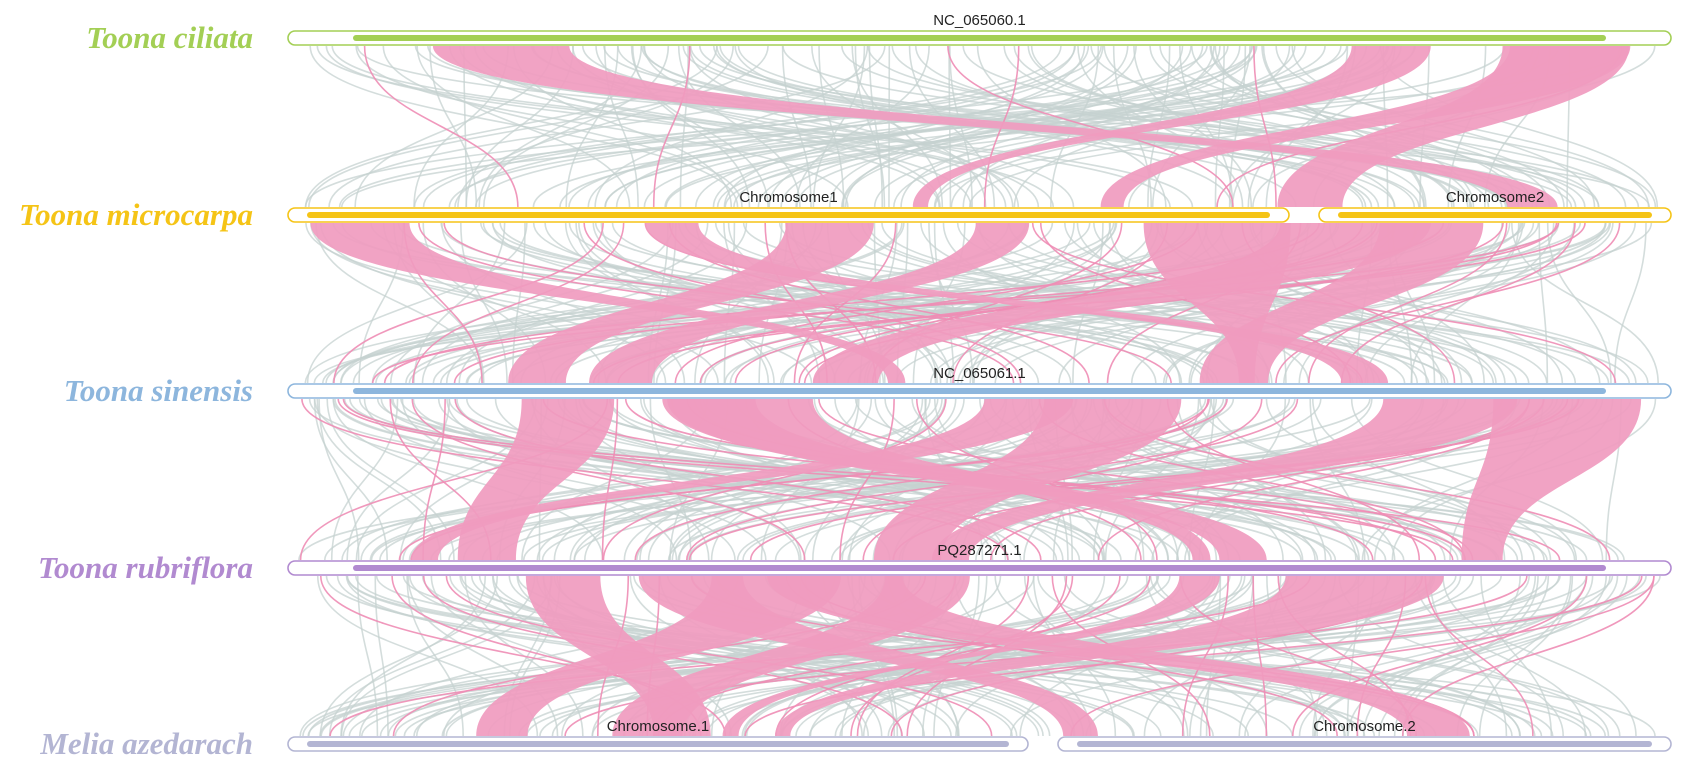 This screenshot has width=1694, height=772. Describe the element at coordinates (788, 197) in the screenshot. I see `chromosome-label: Chromosome1` at that location.